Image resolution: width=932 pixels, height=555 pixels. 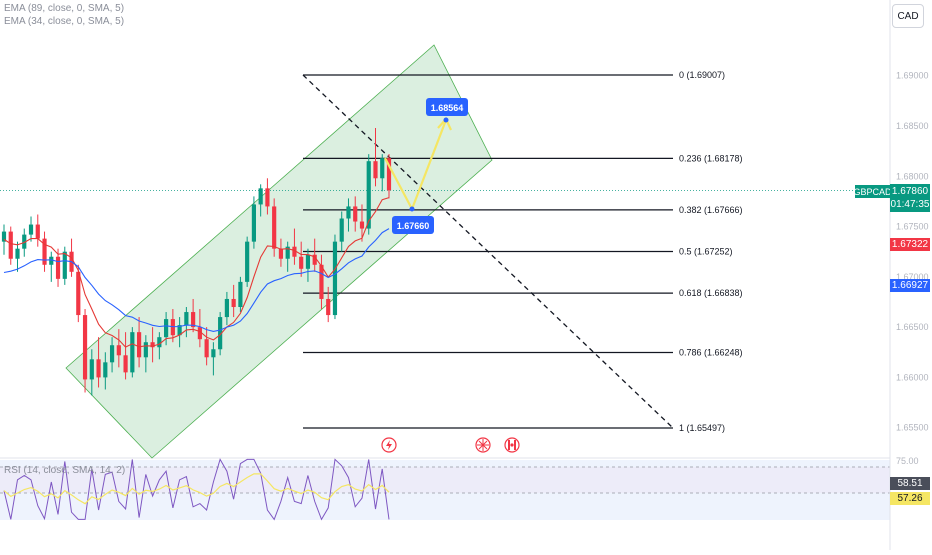 What do you see at coordinates (515, 445) in the screenshot?
I see `canada-flag-bar-right` at bounding box center [515, 445].